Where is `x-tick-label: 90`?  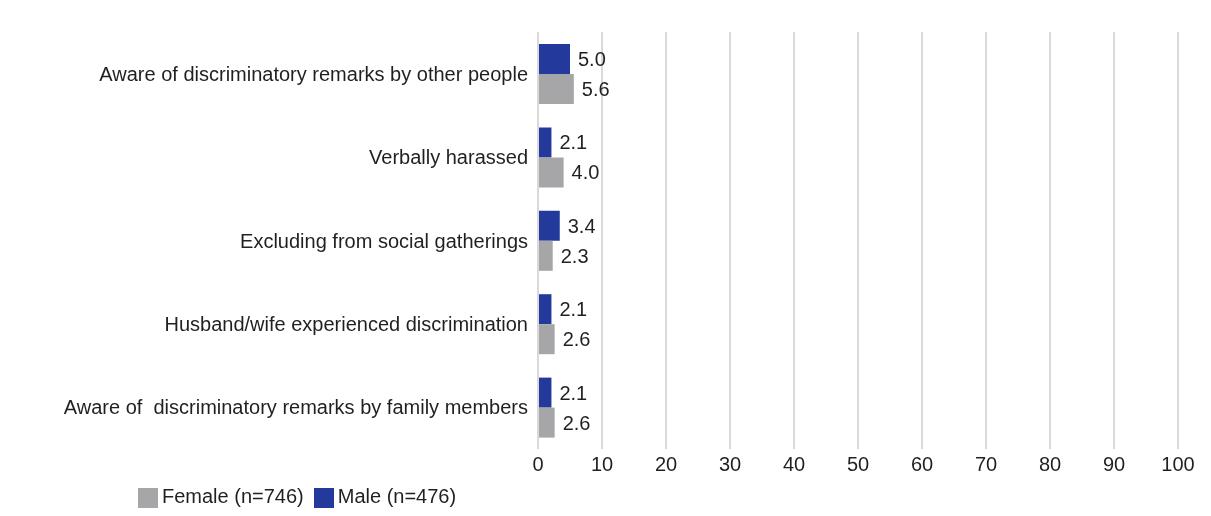 x-tick-label: 90 is located at coordinates (1114, 464).